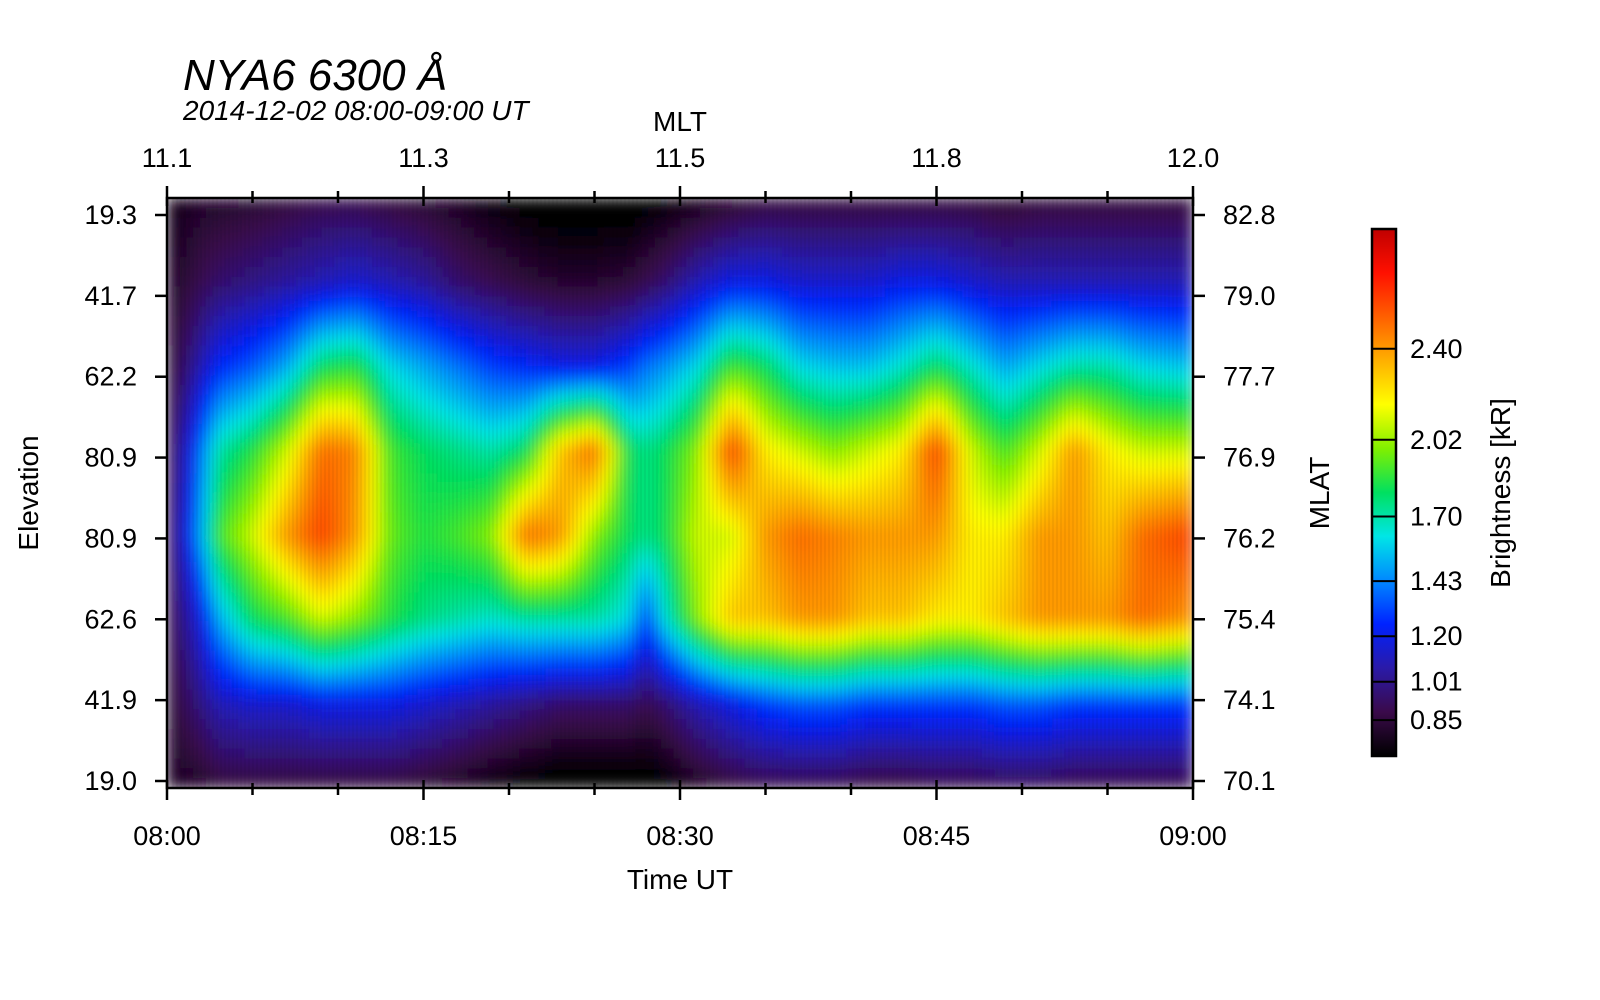 The height and width of the screenshot is (1000, 1600). Describe the element at coordinates (315, 75) in the screenshot. I see `chart-title: NYA6 6300 Å` at that location.